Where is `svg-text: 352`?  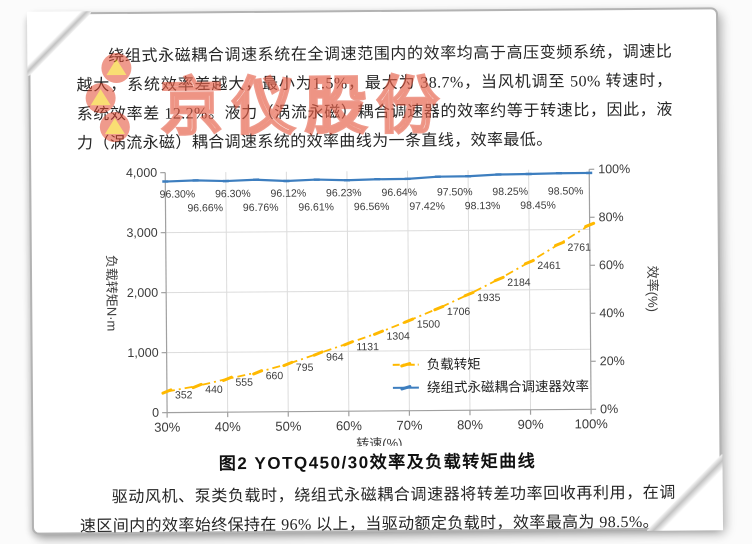 svg-text: 352 is located at coordinates (184, 395).